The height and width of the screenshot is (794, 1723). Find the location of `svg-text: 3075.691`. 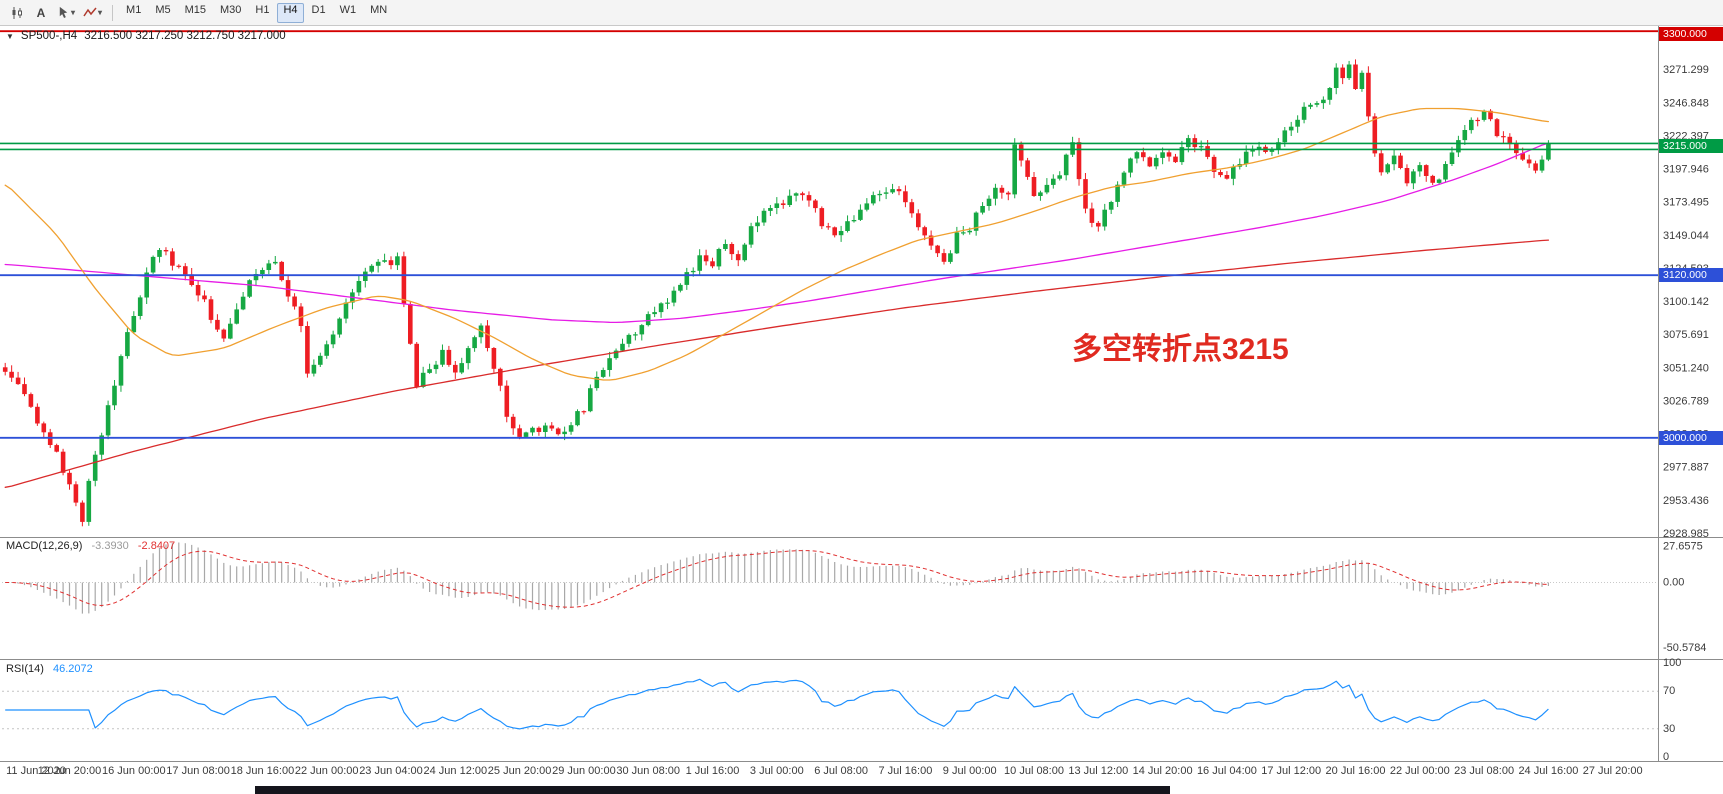

svg-text: 3075.691 is located at coordinates (1686, 335).